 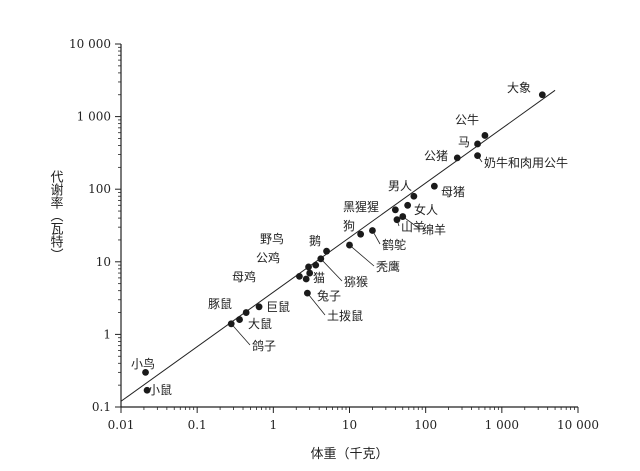 I want to click on point-label: 小鼠, so click(x=160, y=390).